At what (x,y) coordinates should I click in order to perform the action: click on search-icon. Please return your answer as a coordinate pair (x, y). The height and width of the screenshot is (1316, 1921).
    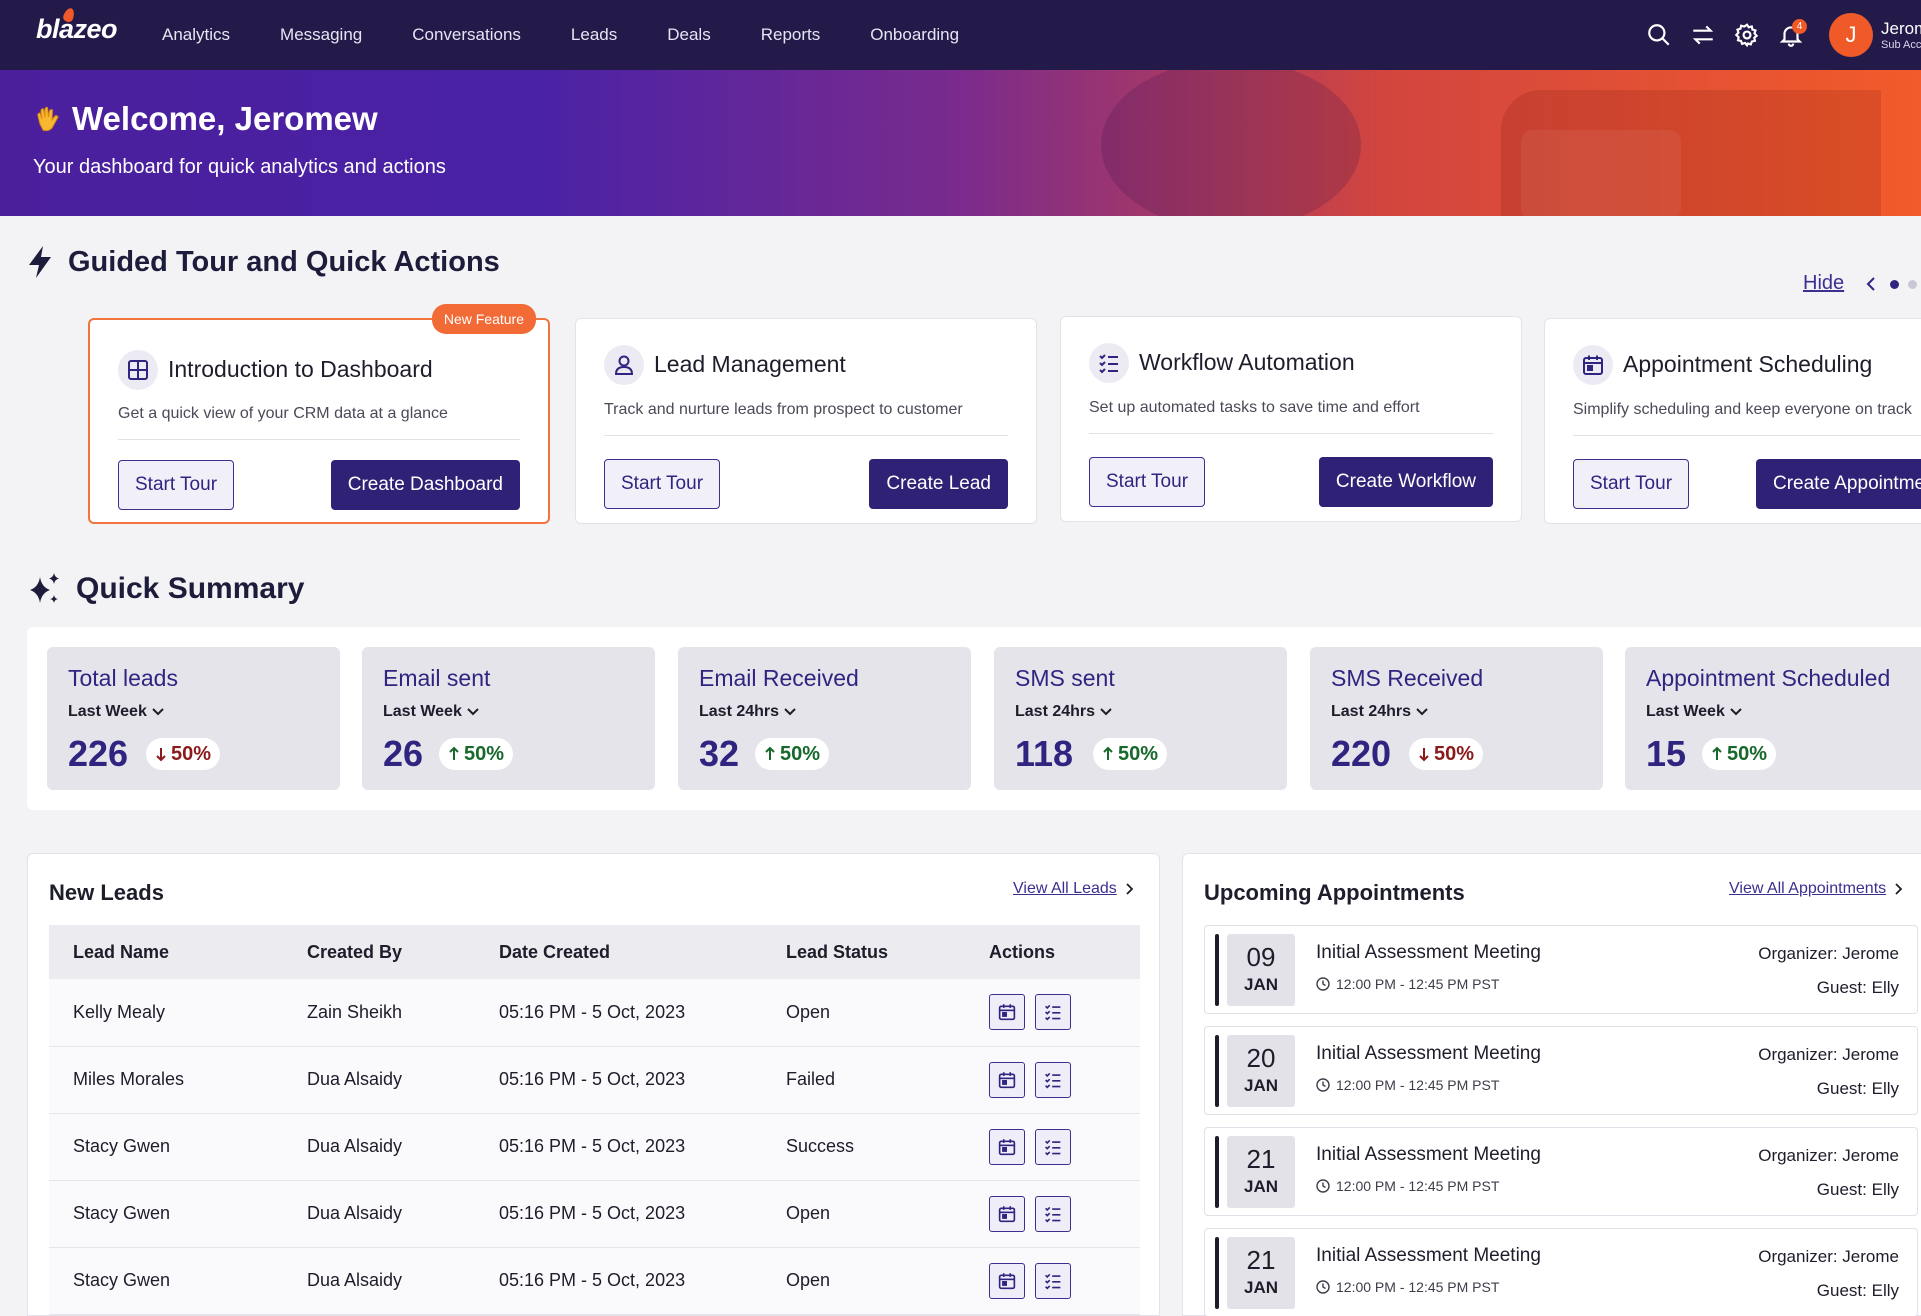
    Looking at the image, I should click on (1659, 35).